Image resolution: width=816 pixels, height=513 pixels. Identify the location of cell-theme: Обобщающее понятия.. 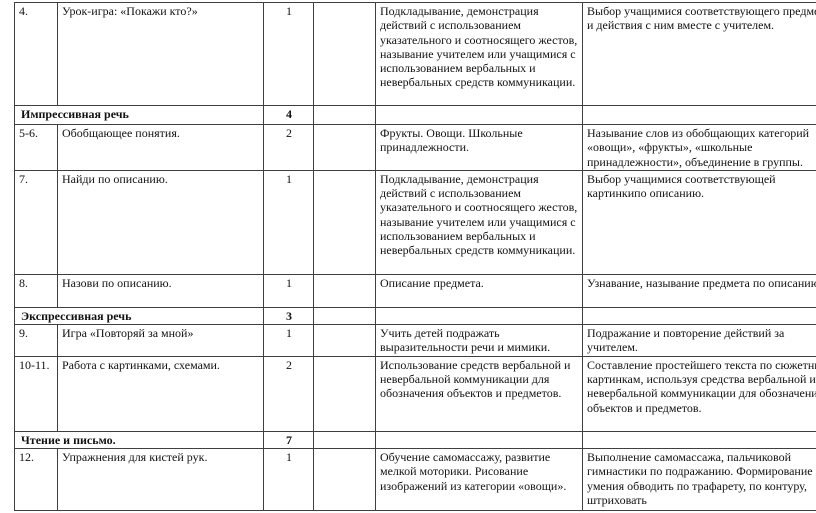
(160, 147).